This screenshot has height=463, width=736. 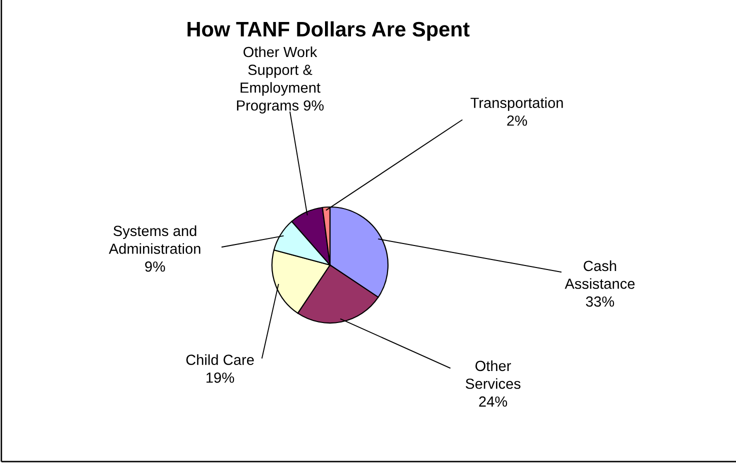 I want to click on slice-label: Child Care, so click(x=220, y=360).